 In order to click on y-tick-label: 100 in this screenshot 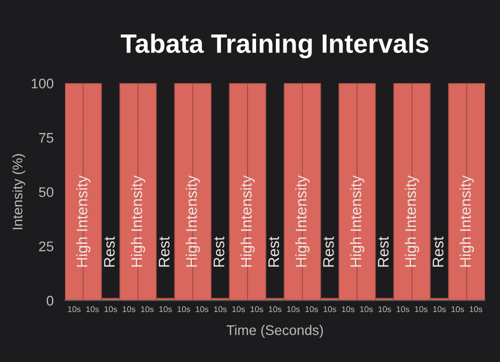, I will do `click(43, 83)`.